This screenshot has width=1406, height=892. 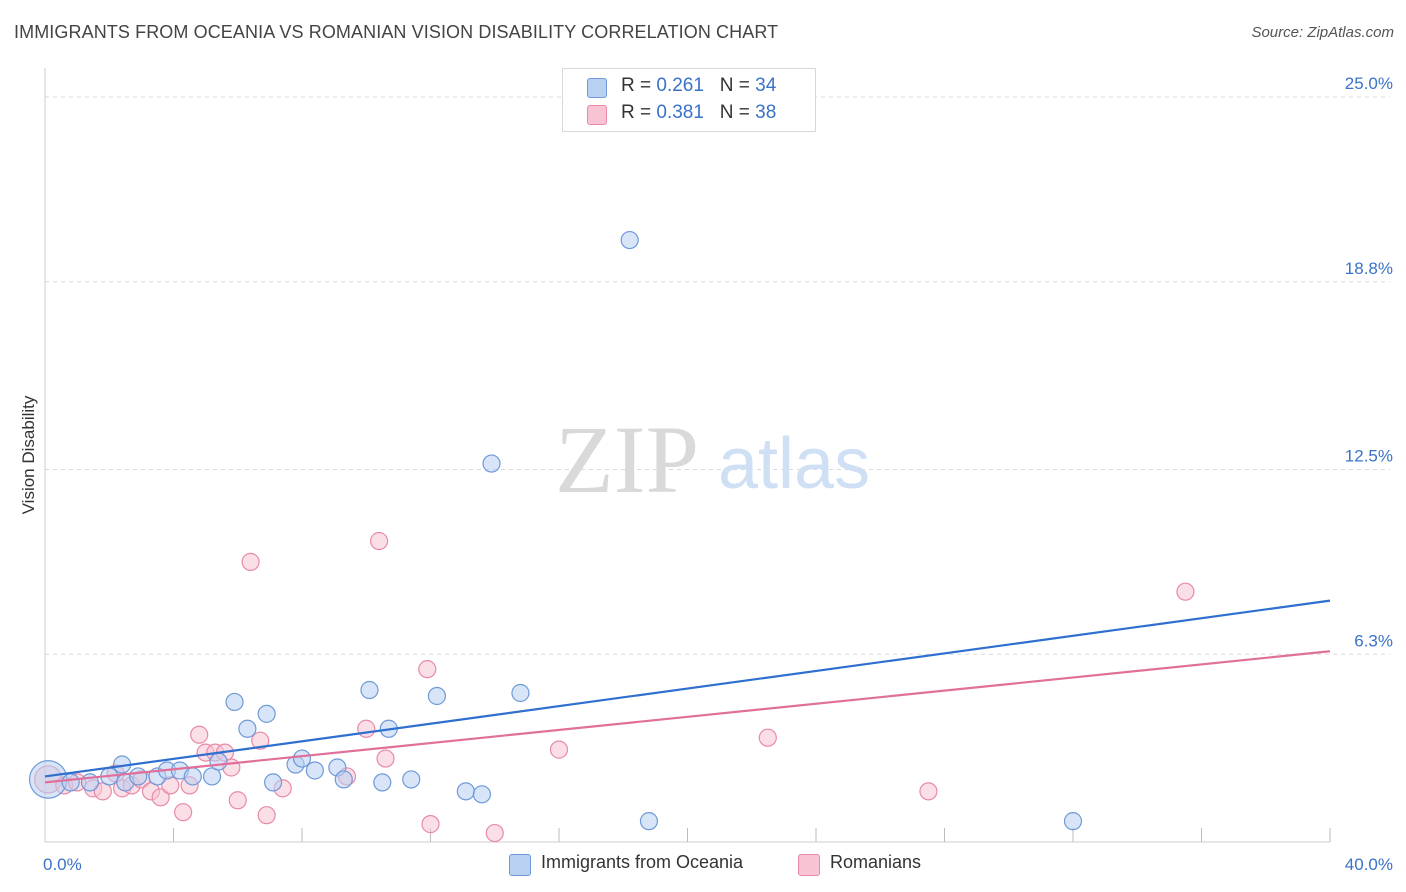 I want to click on watermark-atlas: atlas, so click(x=794, y=464).